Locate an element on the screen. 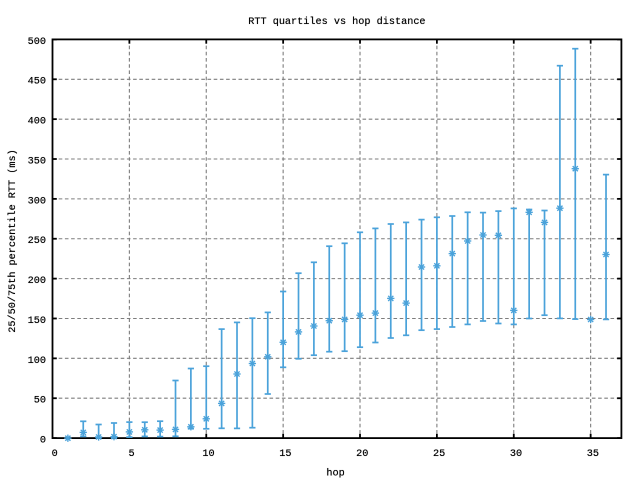 Image resolution: width=640 pixels, height=480 pixels. svg-text: 35 is located at coordinates (593, 454).